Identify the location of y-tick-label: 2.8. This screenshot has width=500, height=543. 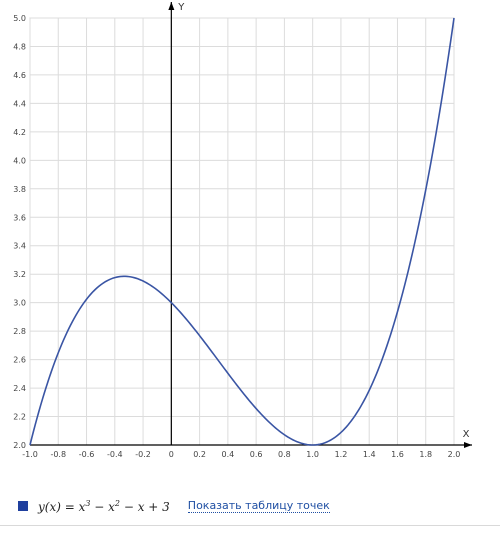
(19, 331).